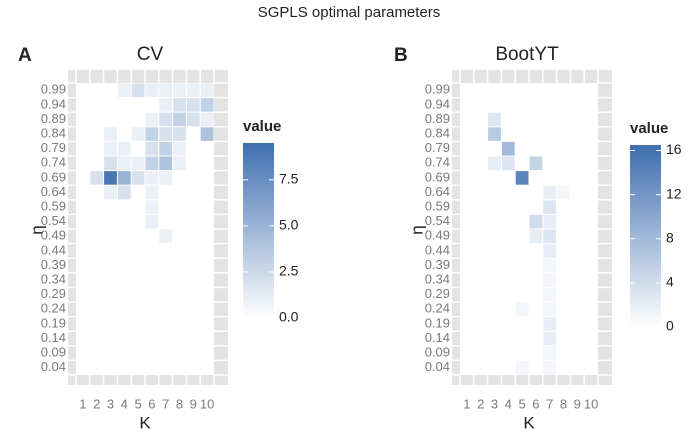  Describe the element at coordinates (437, 147) in the screenshot. I see `y-tick-label: 0.79` at that location.